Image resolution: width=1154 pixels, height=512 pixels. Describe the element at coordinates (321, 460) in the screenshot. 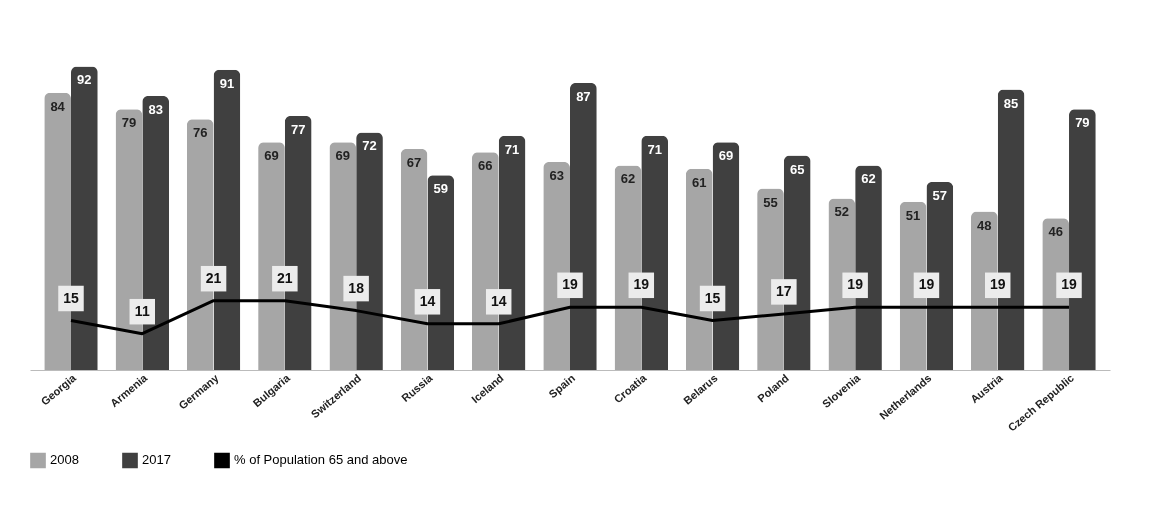

I see `legend-label: % of Population 65 and above` at that location.